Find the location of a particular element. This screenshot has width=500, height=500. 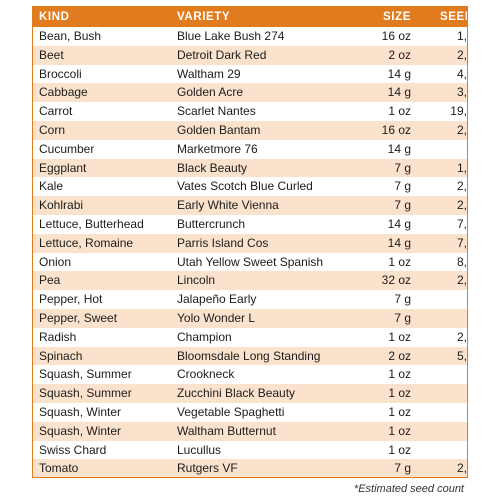

cell-seeds: 19,000 is located at coordinates (442, 111).